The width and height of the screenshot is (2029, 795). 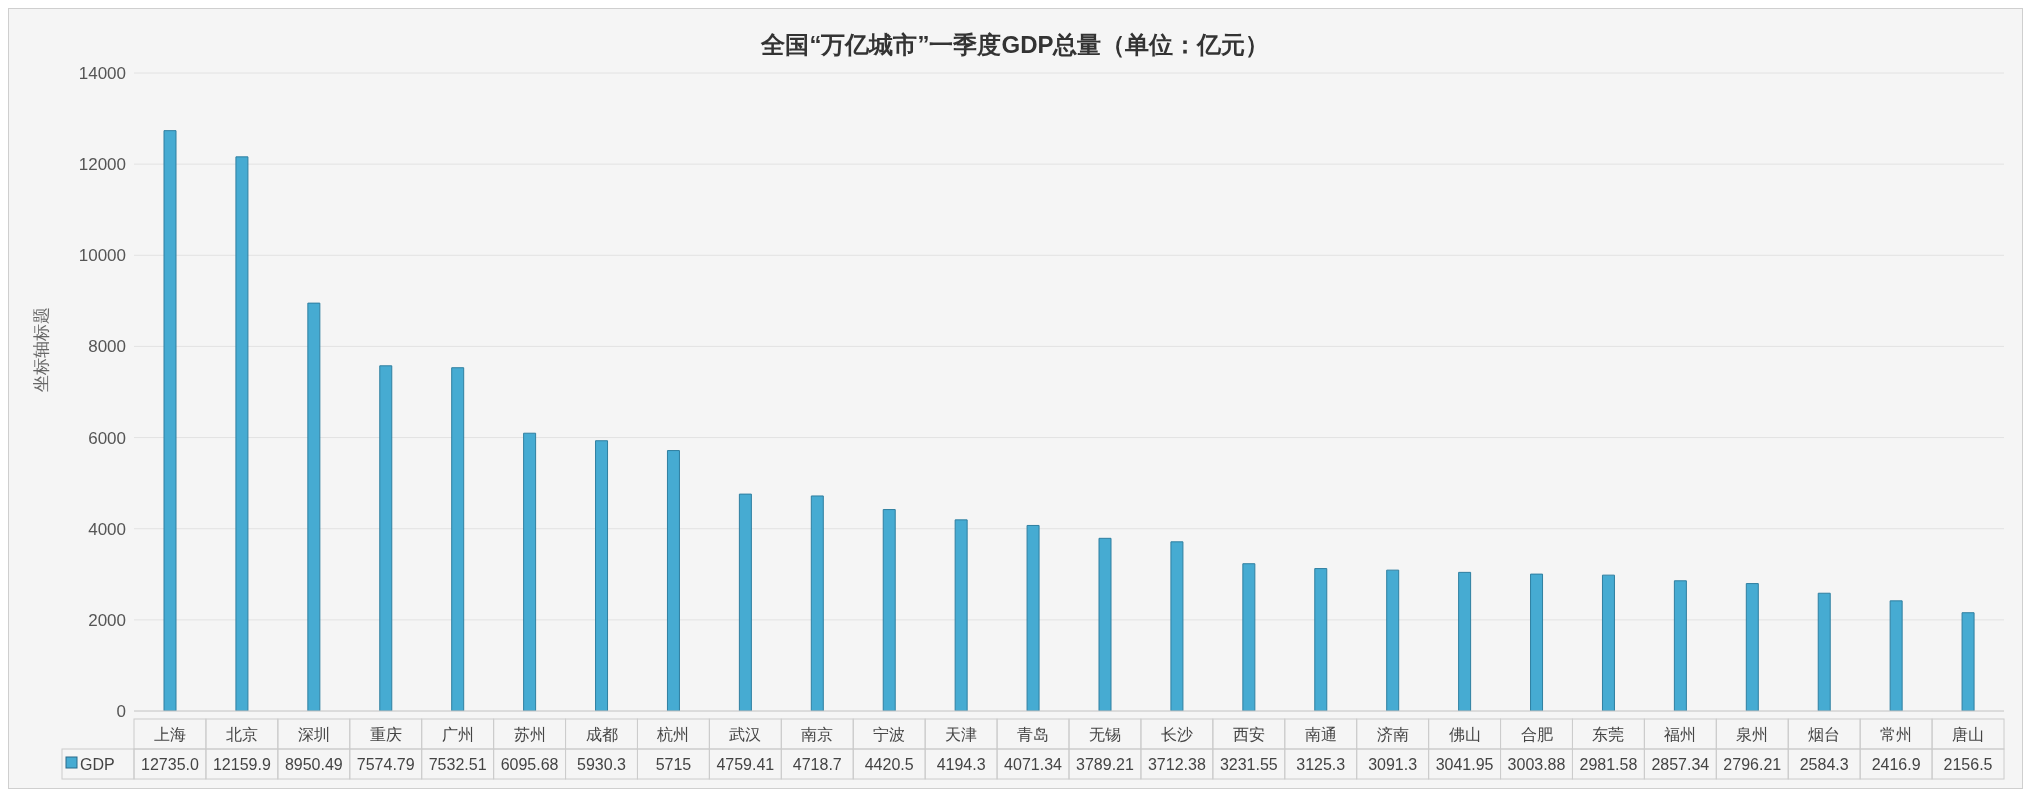 I want to click on x-tick-label: 上海, so click(x=169, y=734).